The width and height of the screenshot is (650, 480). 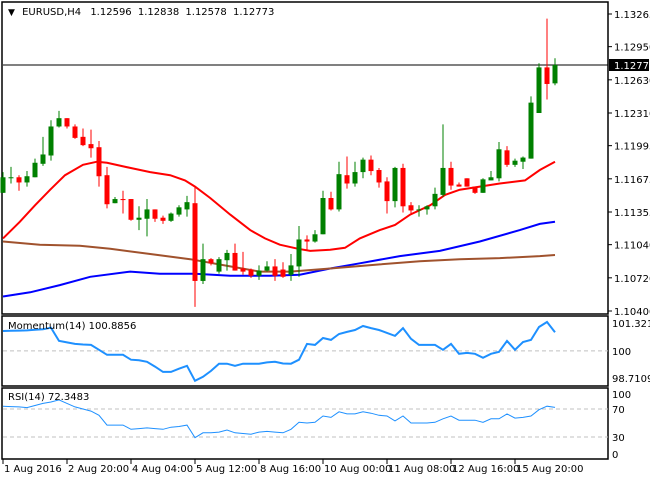 I want to click on rsi-tick-label: 100, so click(x=621, y=395).